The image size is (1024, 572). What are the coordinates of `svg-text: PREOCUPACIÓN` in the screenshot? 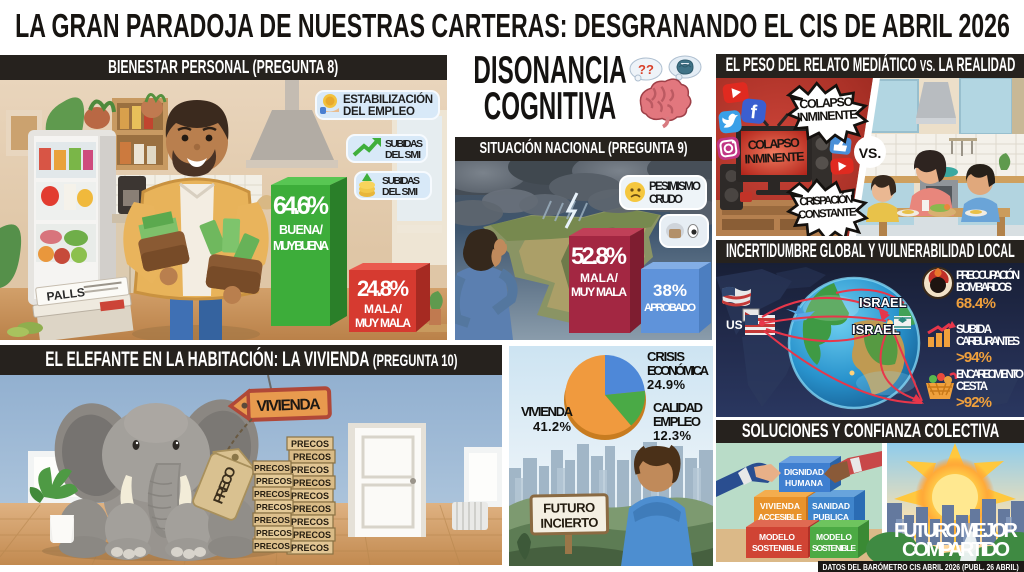 It's located at (988, 275).